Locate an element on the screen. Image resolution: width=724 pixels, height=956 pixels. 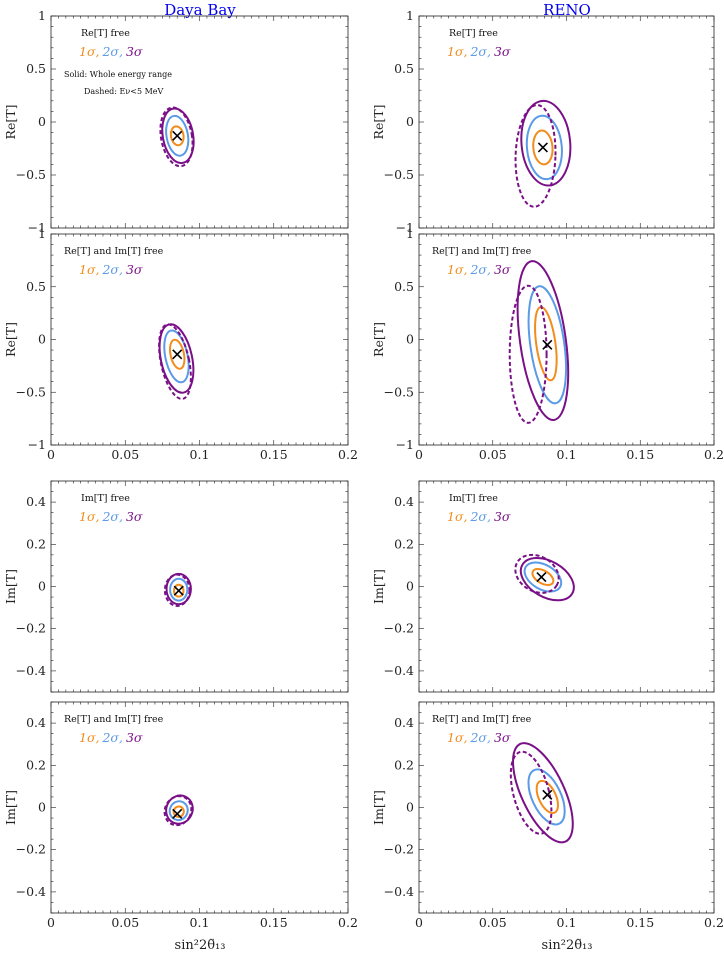
panel-4-xtick-label: 0.05 is located at coordinates (493, 454).